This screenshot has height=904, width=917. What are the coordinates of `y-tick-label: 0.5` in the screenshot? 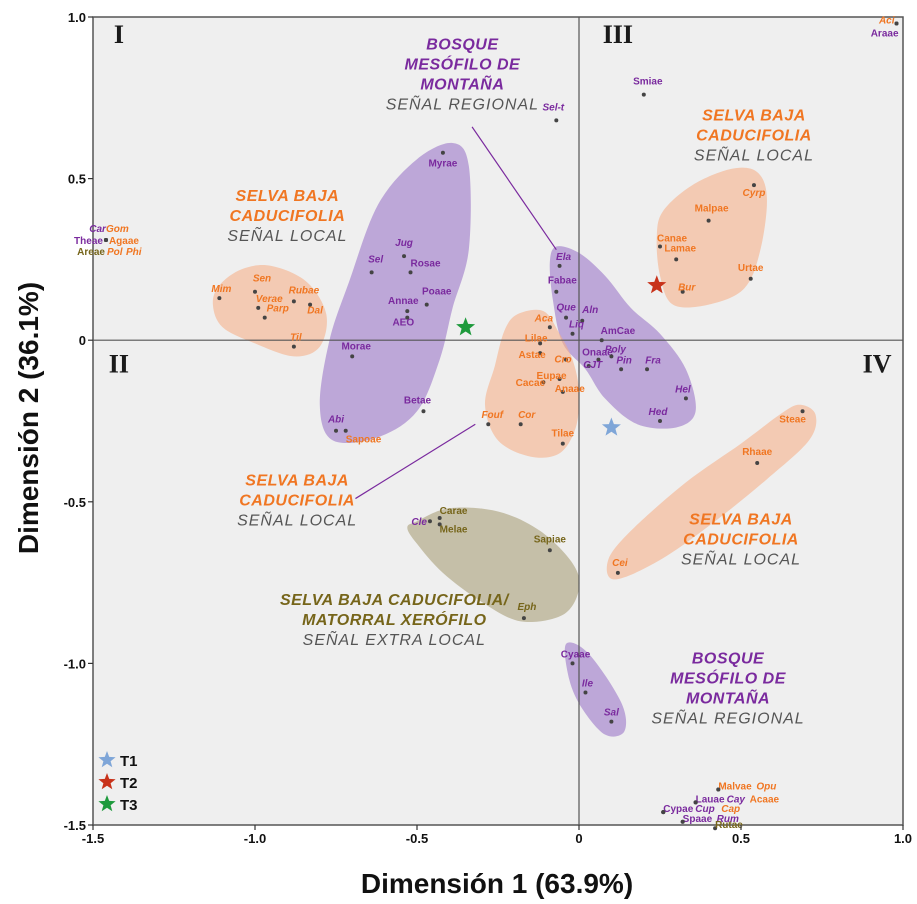 It's located at (77, 179).